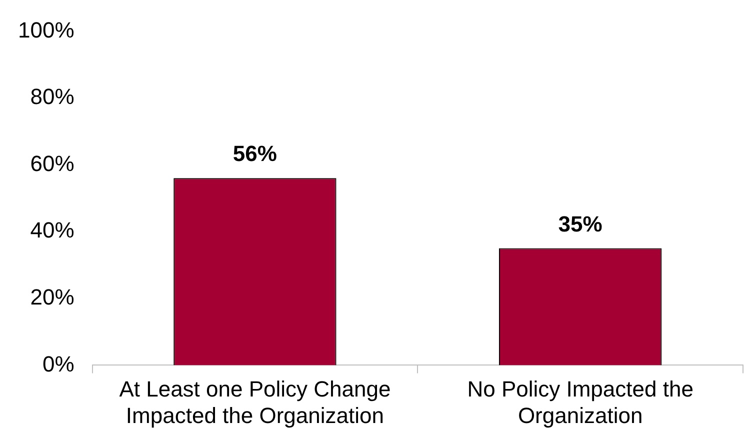  Describe the element at coordinates (52, 230) in the screenshot. I see `y-tick-label: 40%` at that location.